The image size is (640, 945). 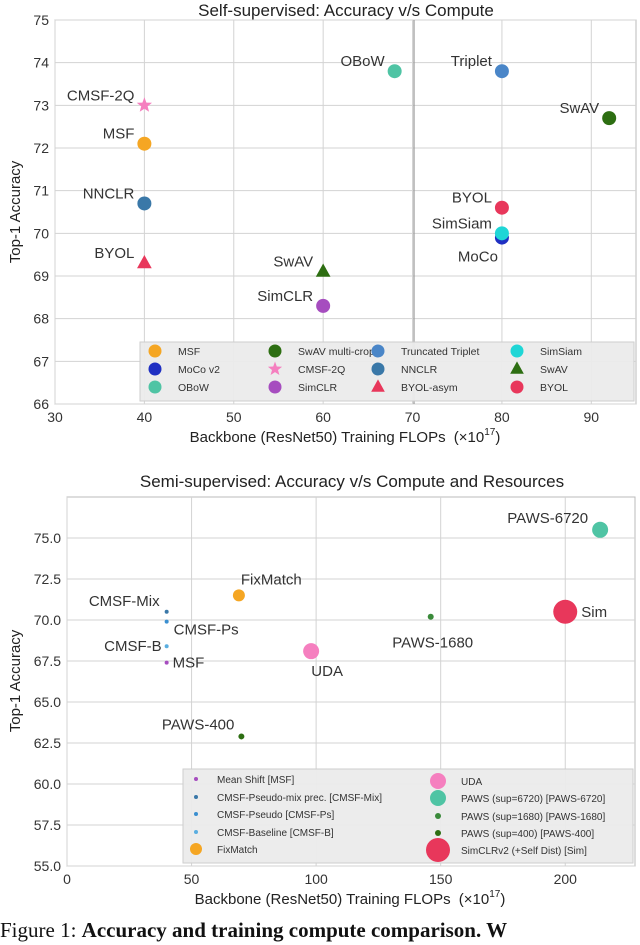 I want to click on x-tick-label: 40, so click(x=145, y=417).